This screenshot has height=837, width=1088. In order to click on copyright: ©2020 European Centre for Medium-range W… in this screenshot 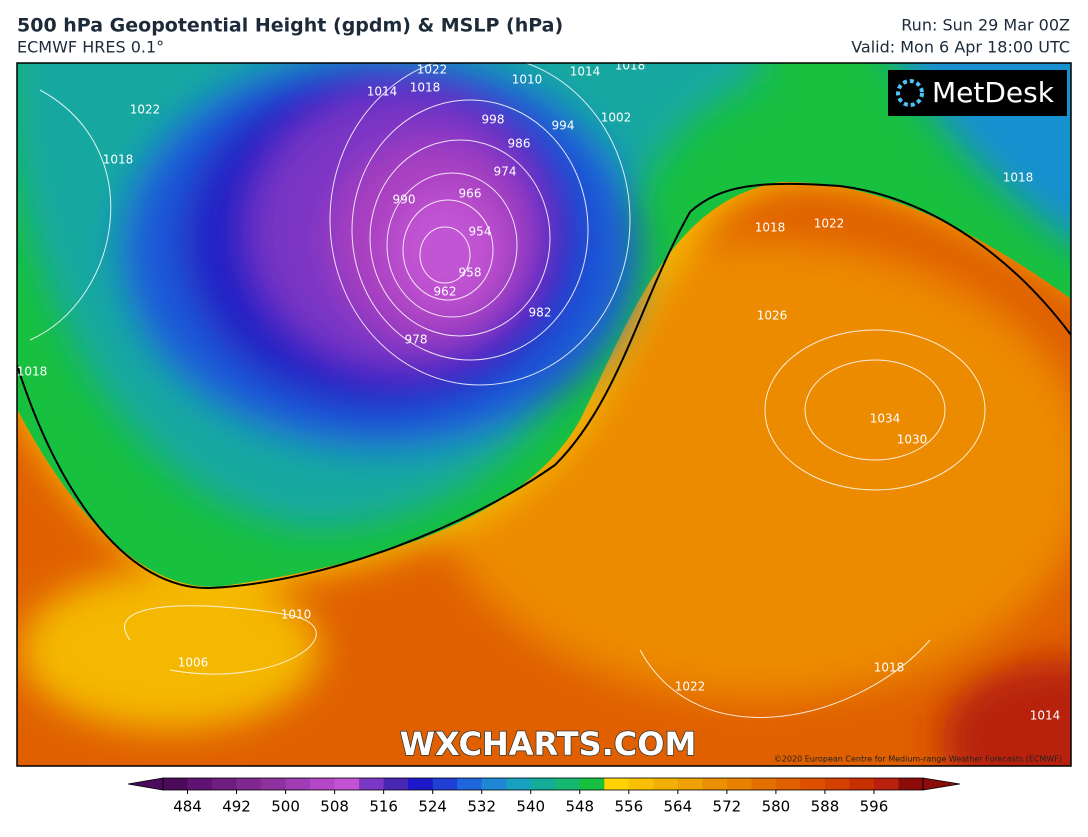, I will do `click(918, 759)`.